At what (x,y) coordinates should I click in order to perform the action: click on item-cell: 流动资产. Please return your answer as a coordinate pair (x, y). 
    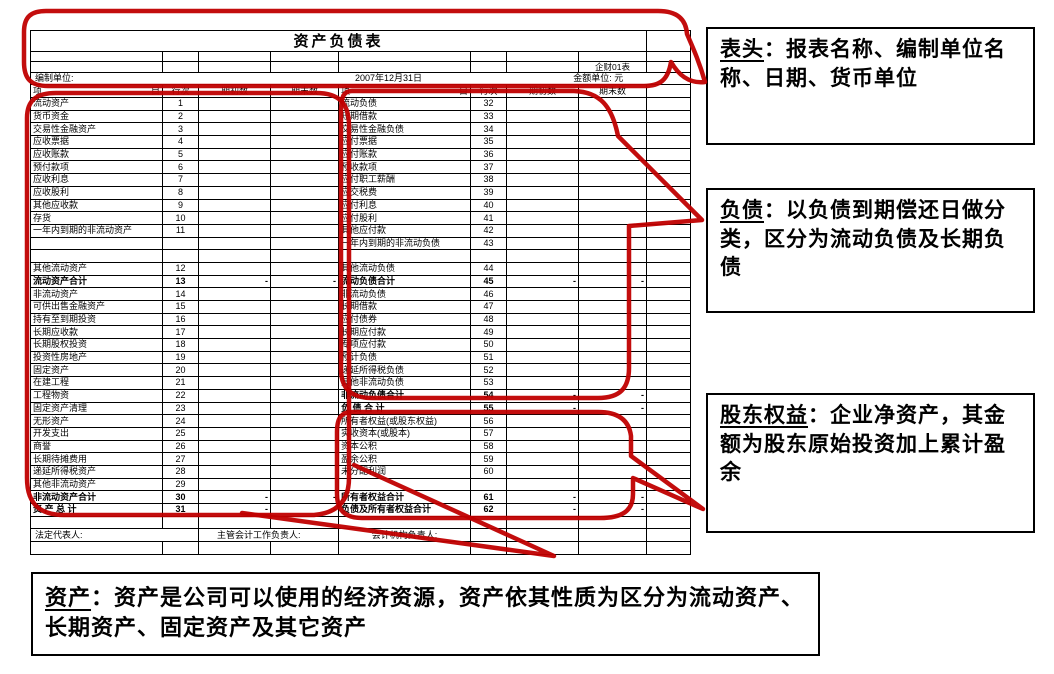
    Looking at the image, I should click on (96, 104).